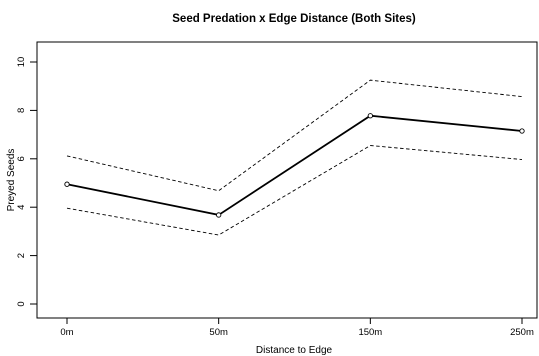 The width and height of the screenshot is (539, 356). Describe the element at coordinates (21, 158) in the screenshot. I see `y-tick-label: 6` at that location.